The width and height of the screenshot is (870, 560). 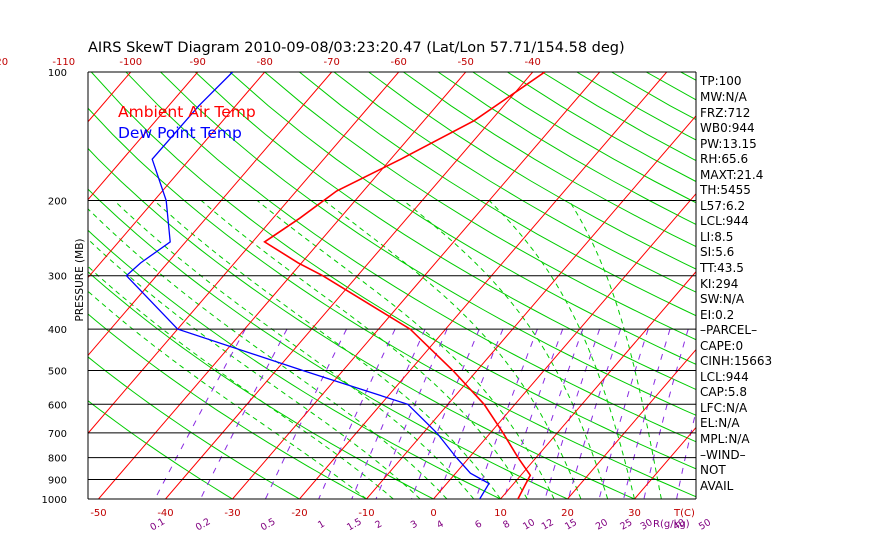 What do you see at coordinates (723, 392) in the screenshot?
I see `stat-20: CAP:5.8` at bounding box center [723, 392].